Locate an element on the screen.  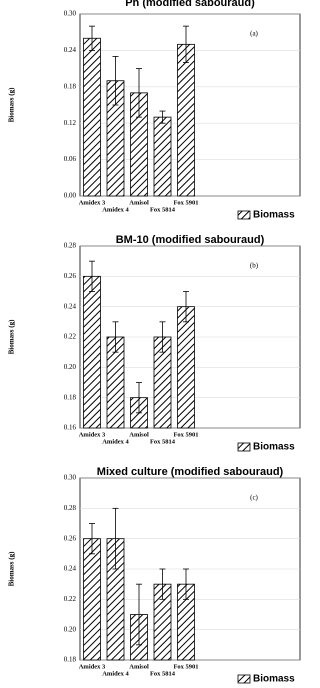
annotation: (b) is located at coordinates (254, 266).